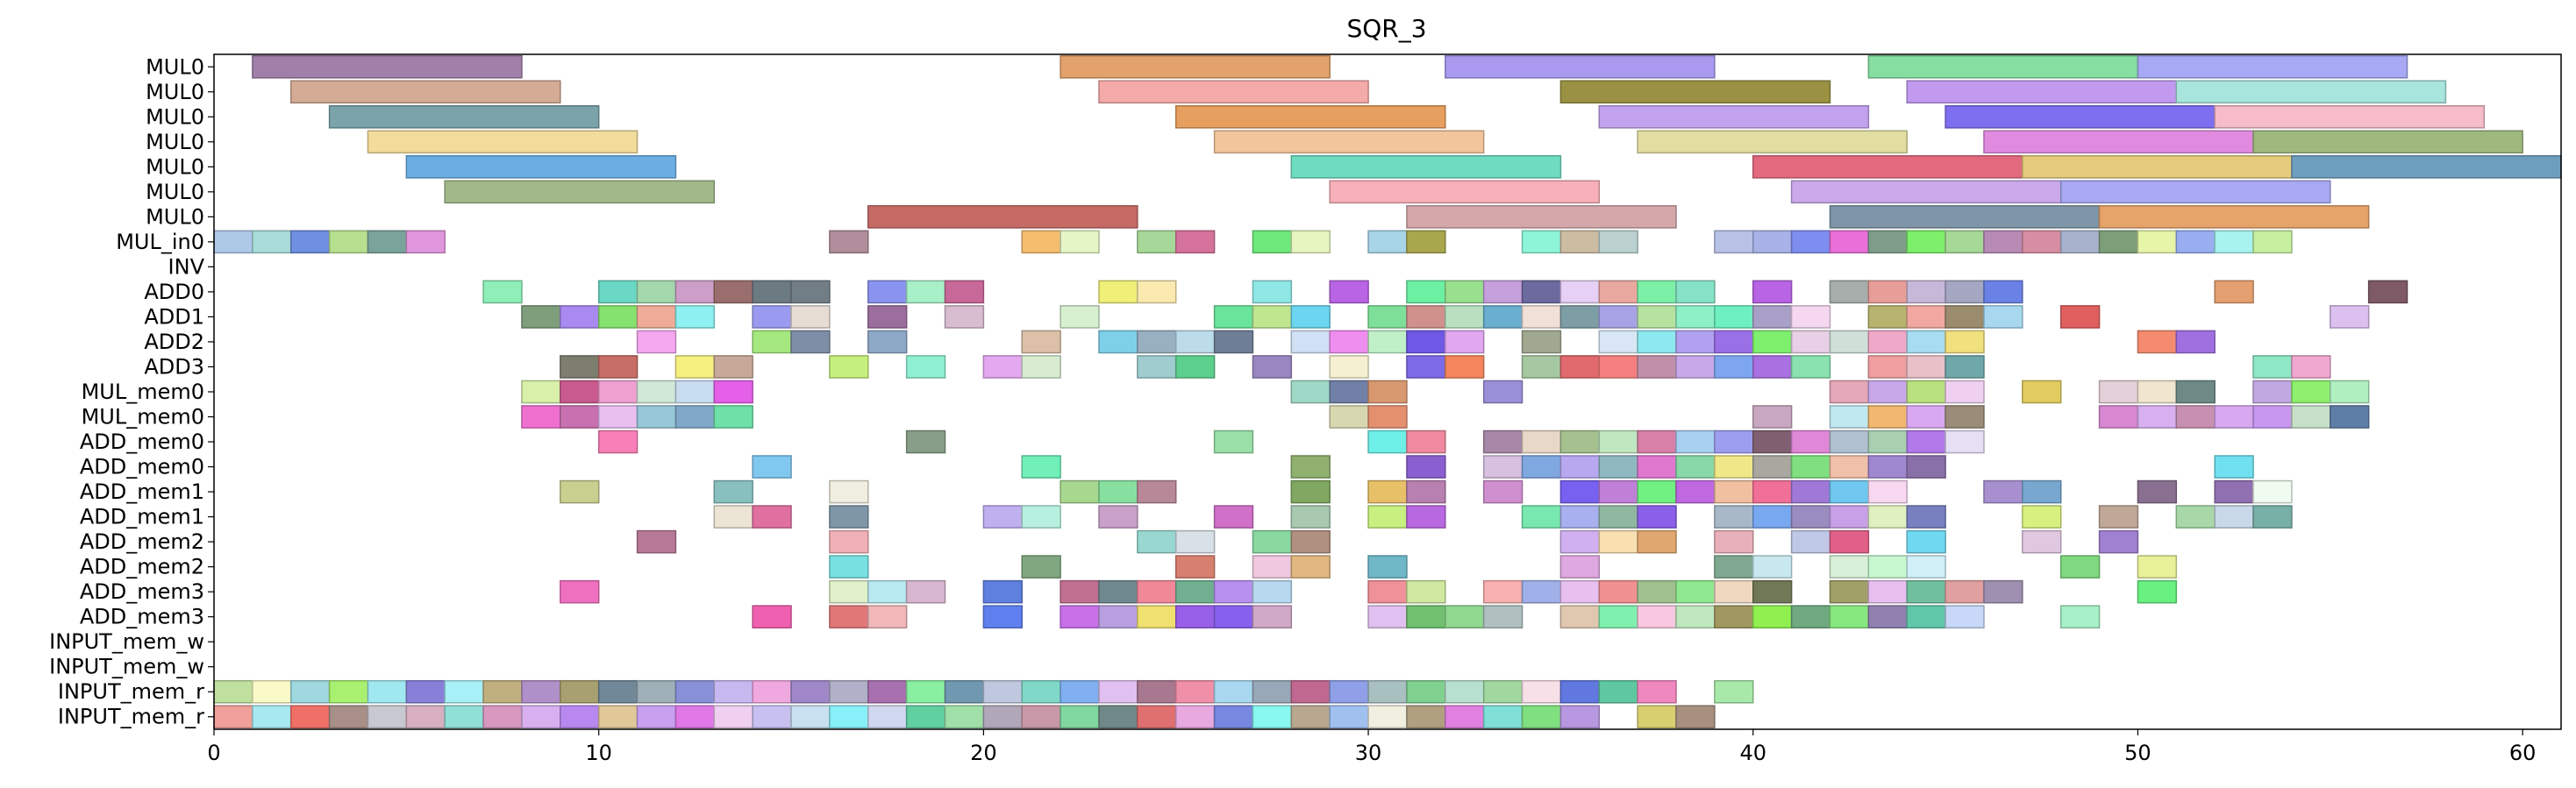 This screenshot has height=788, width=2576. What do you see at coordinates (1369, 753) in the screenshot?
I see `x-tick-label: 30` at bounding box center [1369, 753].